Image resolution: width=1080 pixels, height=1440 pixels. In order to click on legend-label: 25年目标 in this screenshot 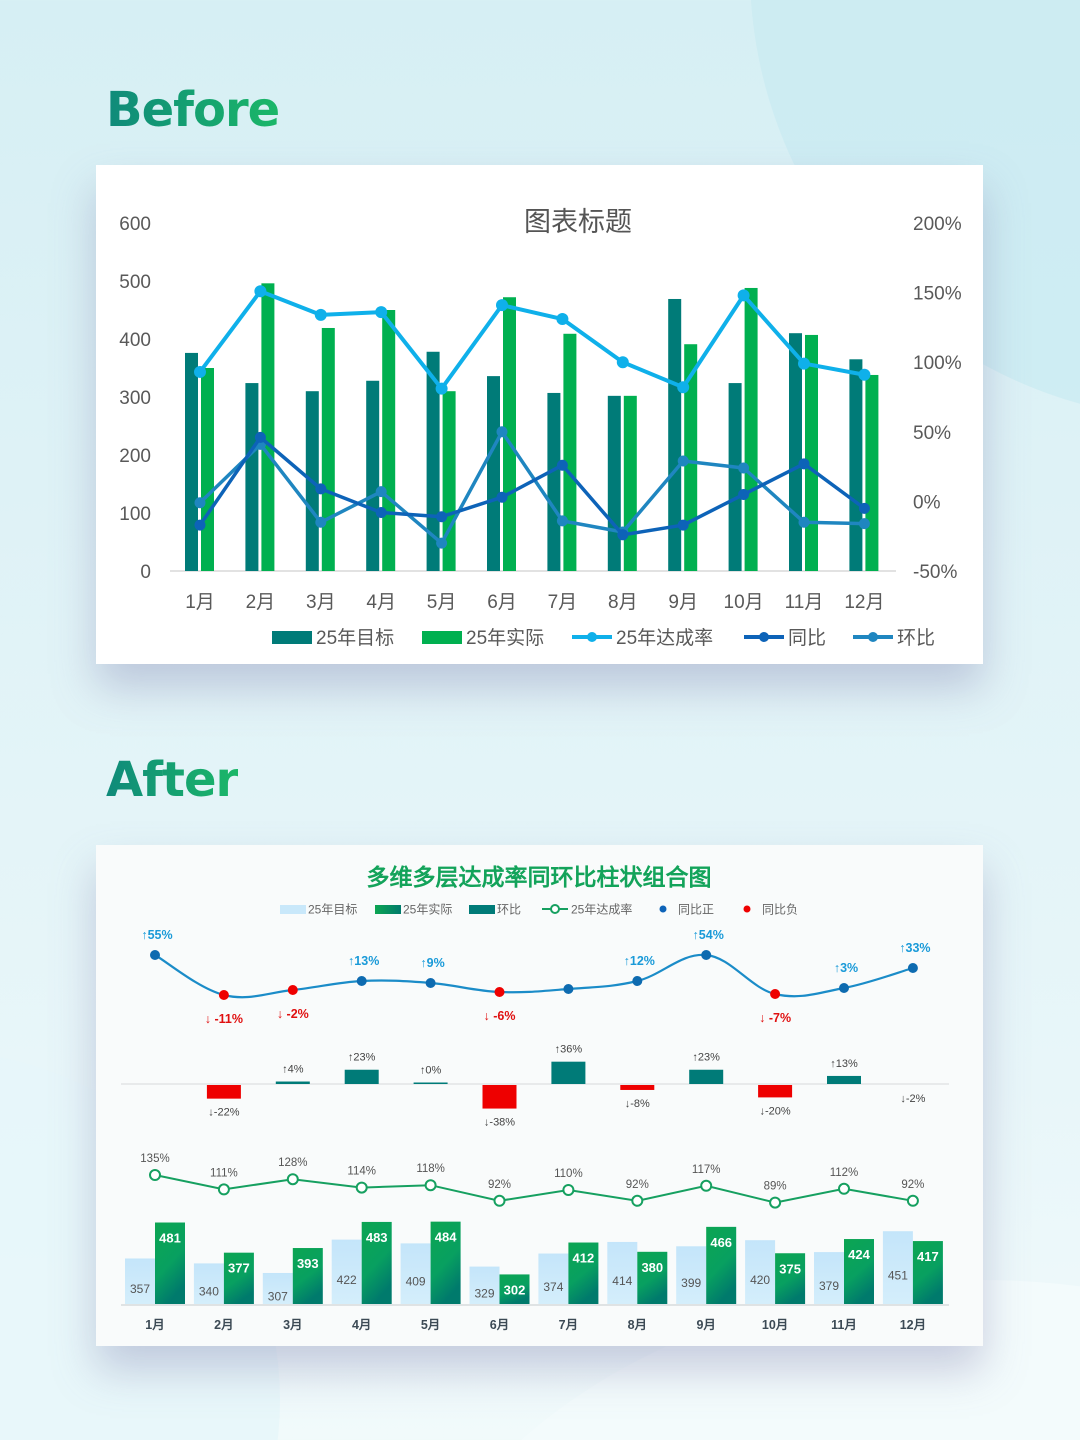, I will do `click(332, 910)`.